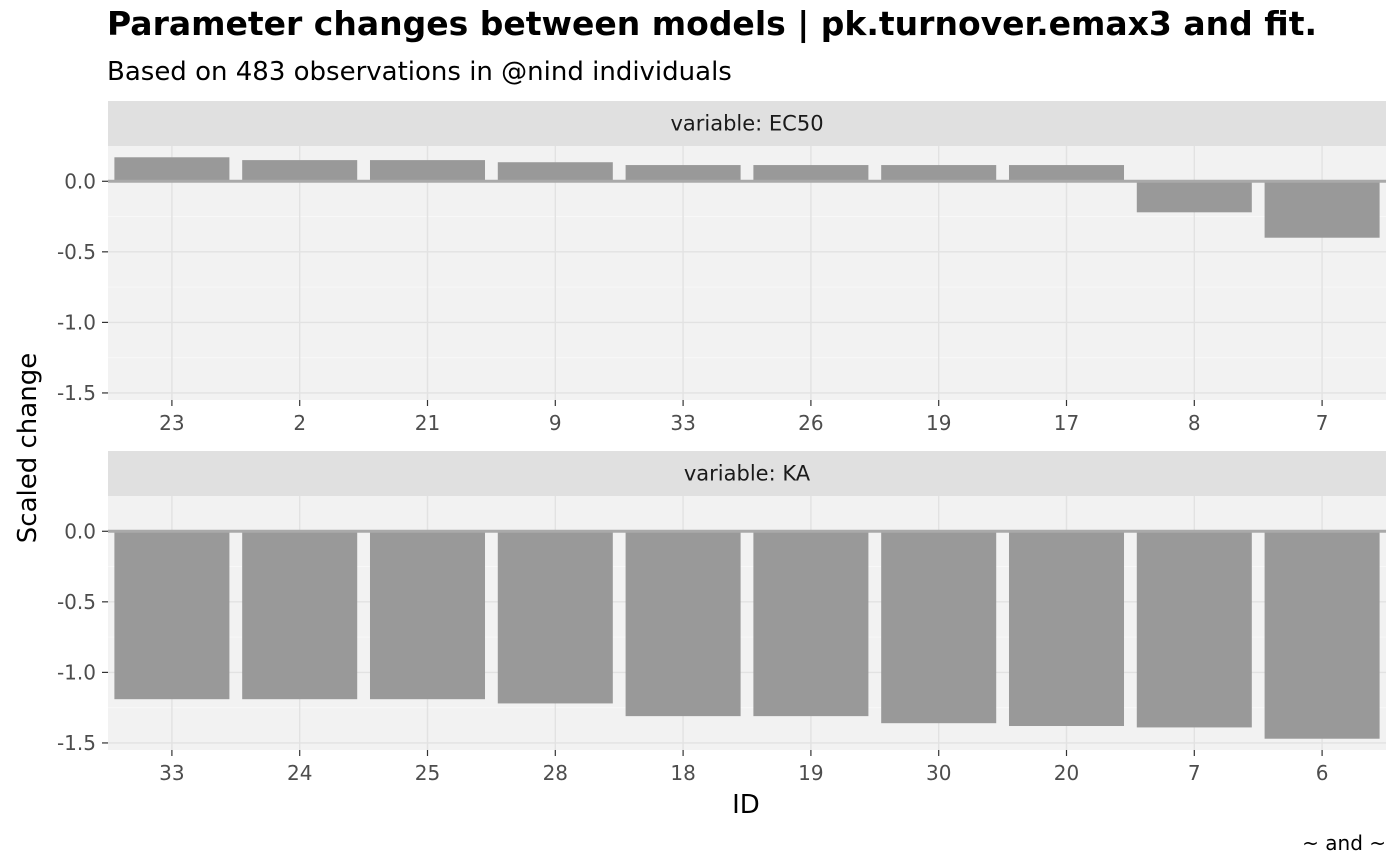 Image resolution: width=1400 pixels, height=865 pixels. I want to click on x-tick-label: 21, so click(427, 423).